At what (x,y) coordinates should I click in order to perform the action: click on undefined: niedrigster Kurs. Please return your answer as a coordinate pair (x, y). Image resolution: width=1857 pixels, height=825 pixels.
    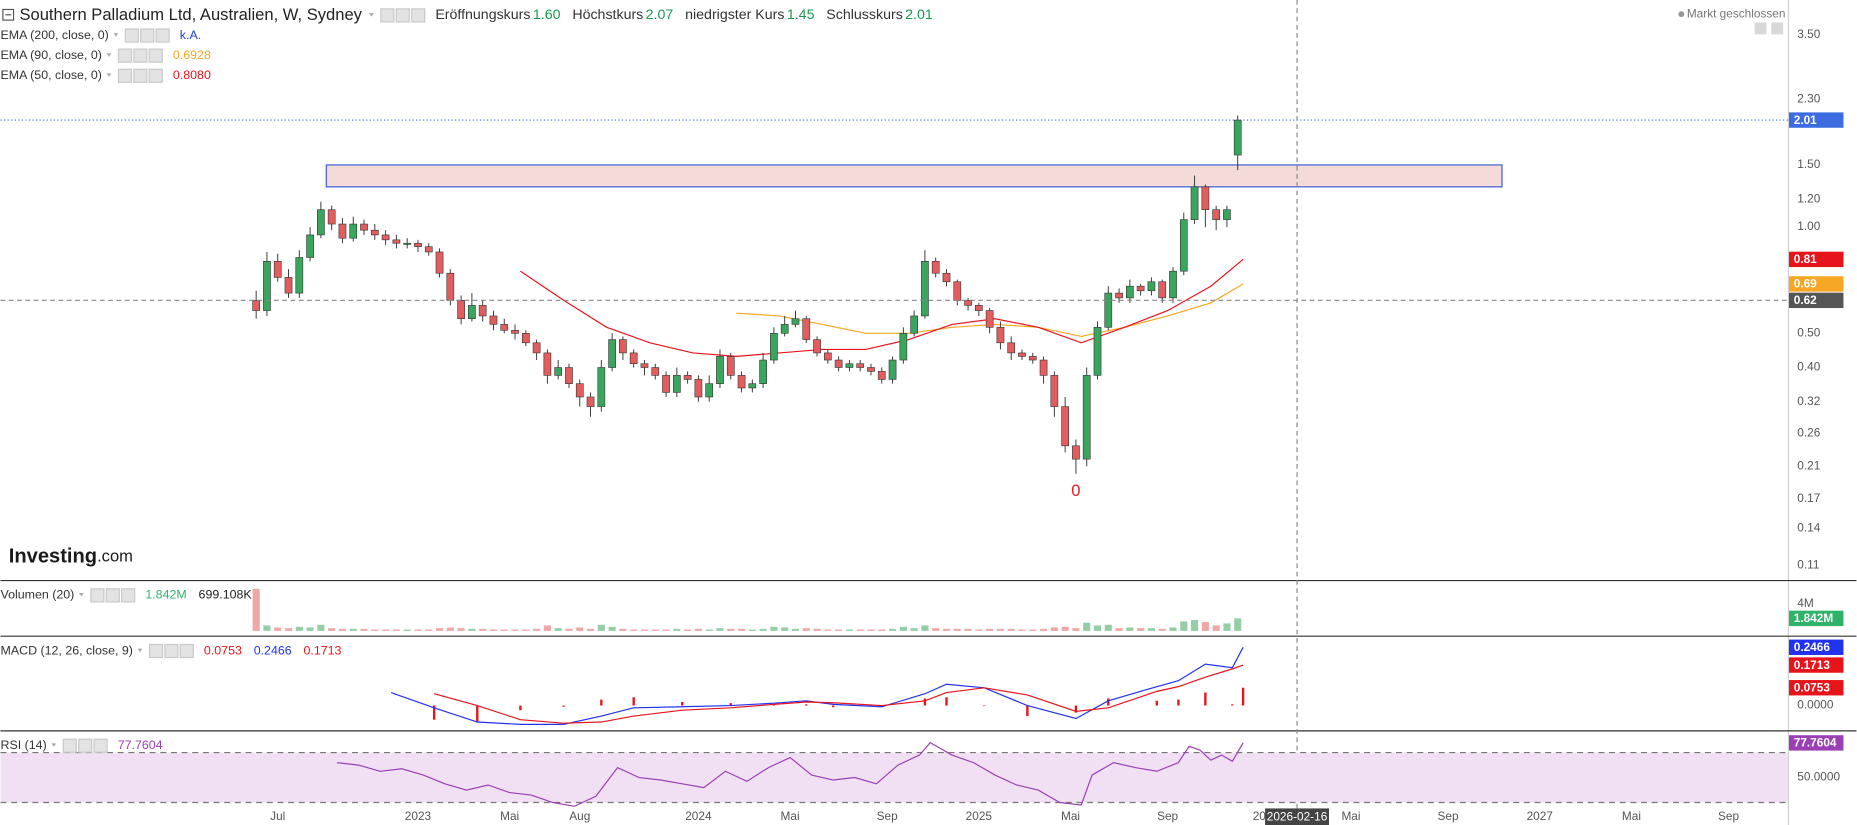
    Looking at the image, I should click on (734, 15).